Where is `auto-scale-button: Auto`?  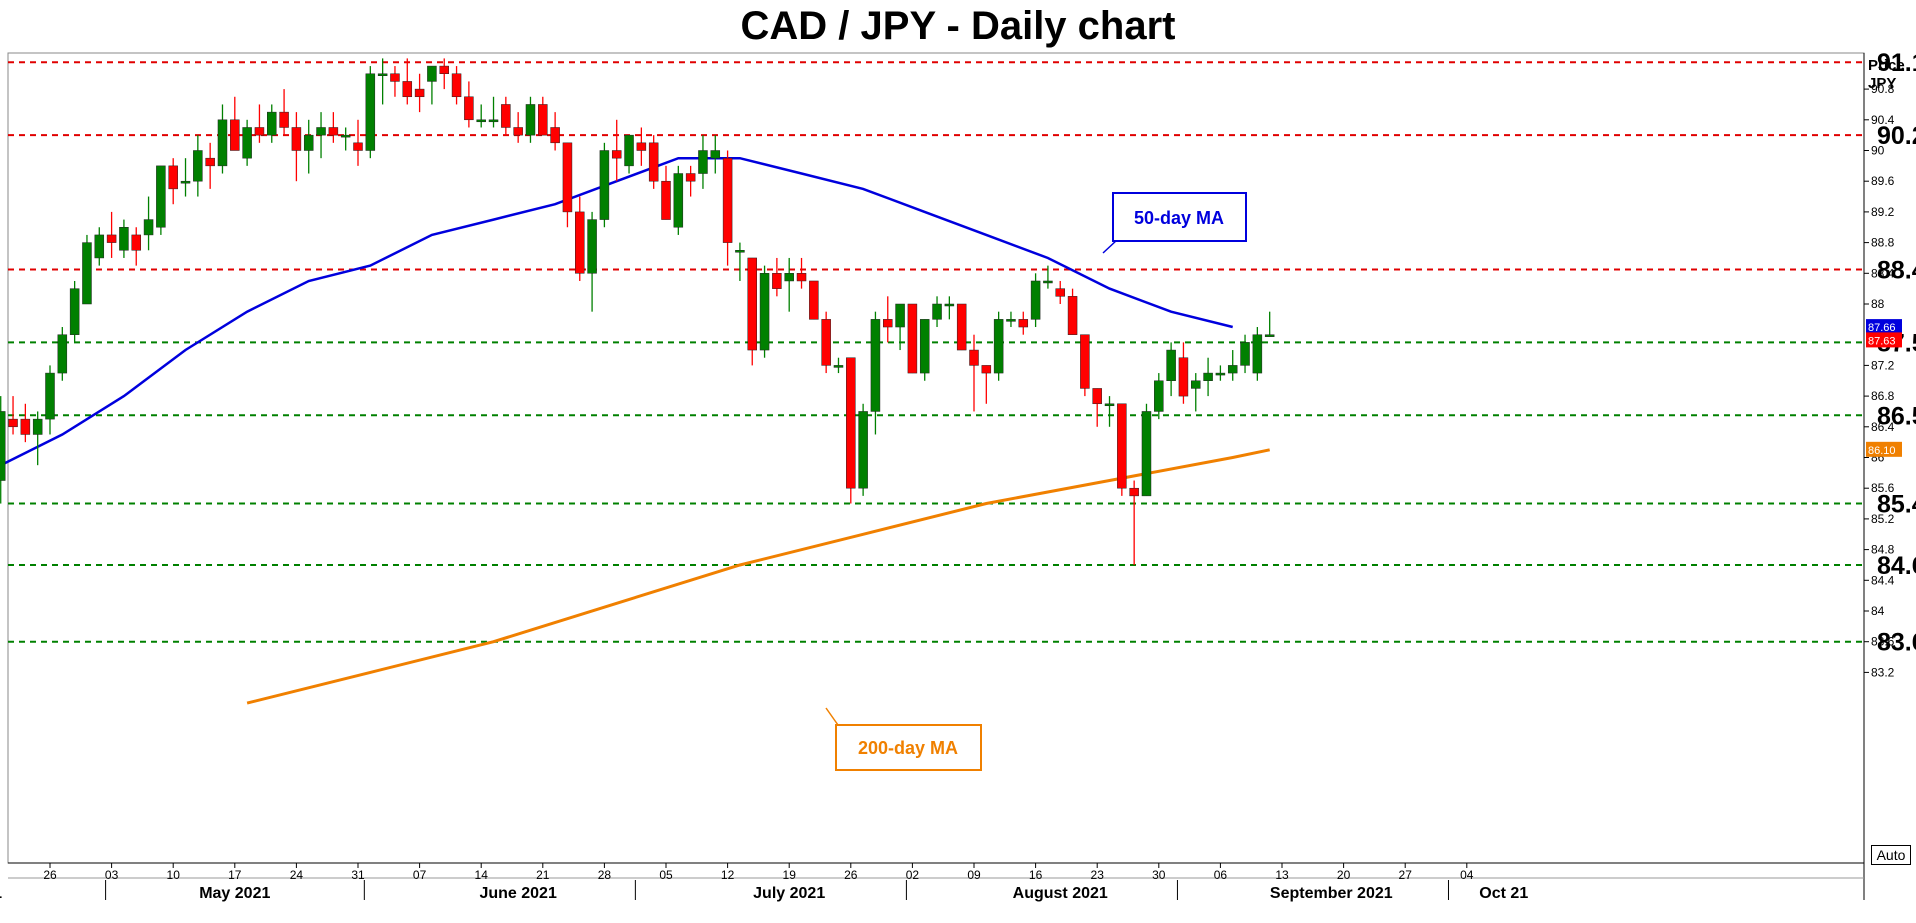 auto-scale-button: Auto is located at coordinates (1891, 855).